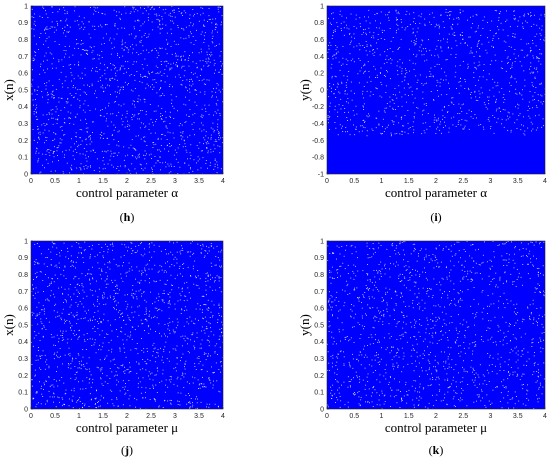  I want to click on panel-caption: (h), so click(127, 217).